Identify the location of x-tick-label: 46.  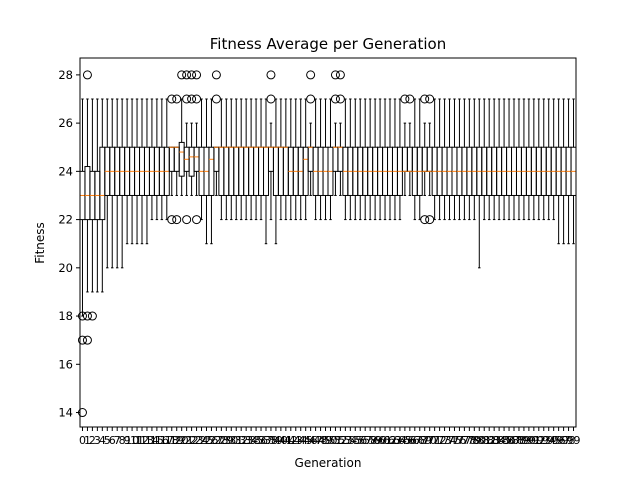
(311, 440).